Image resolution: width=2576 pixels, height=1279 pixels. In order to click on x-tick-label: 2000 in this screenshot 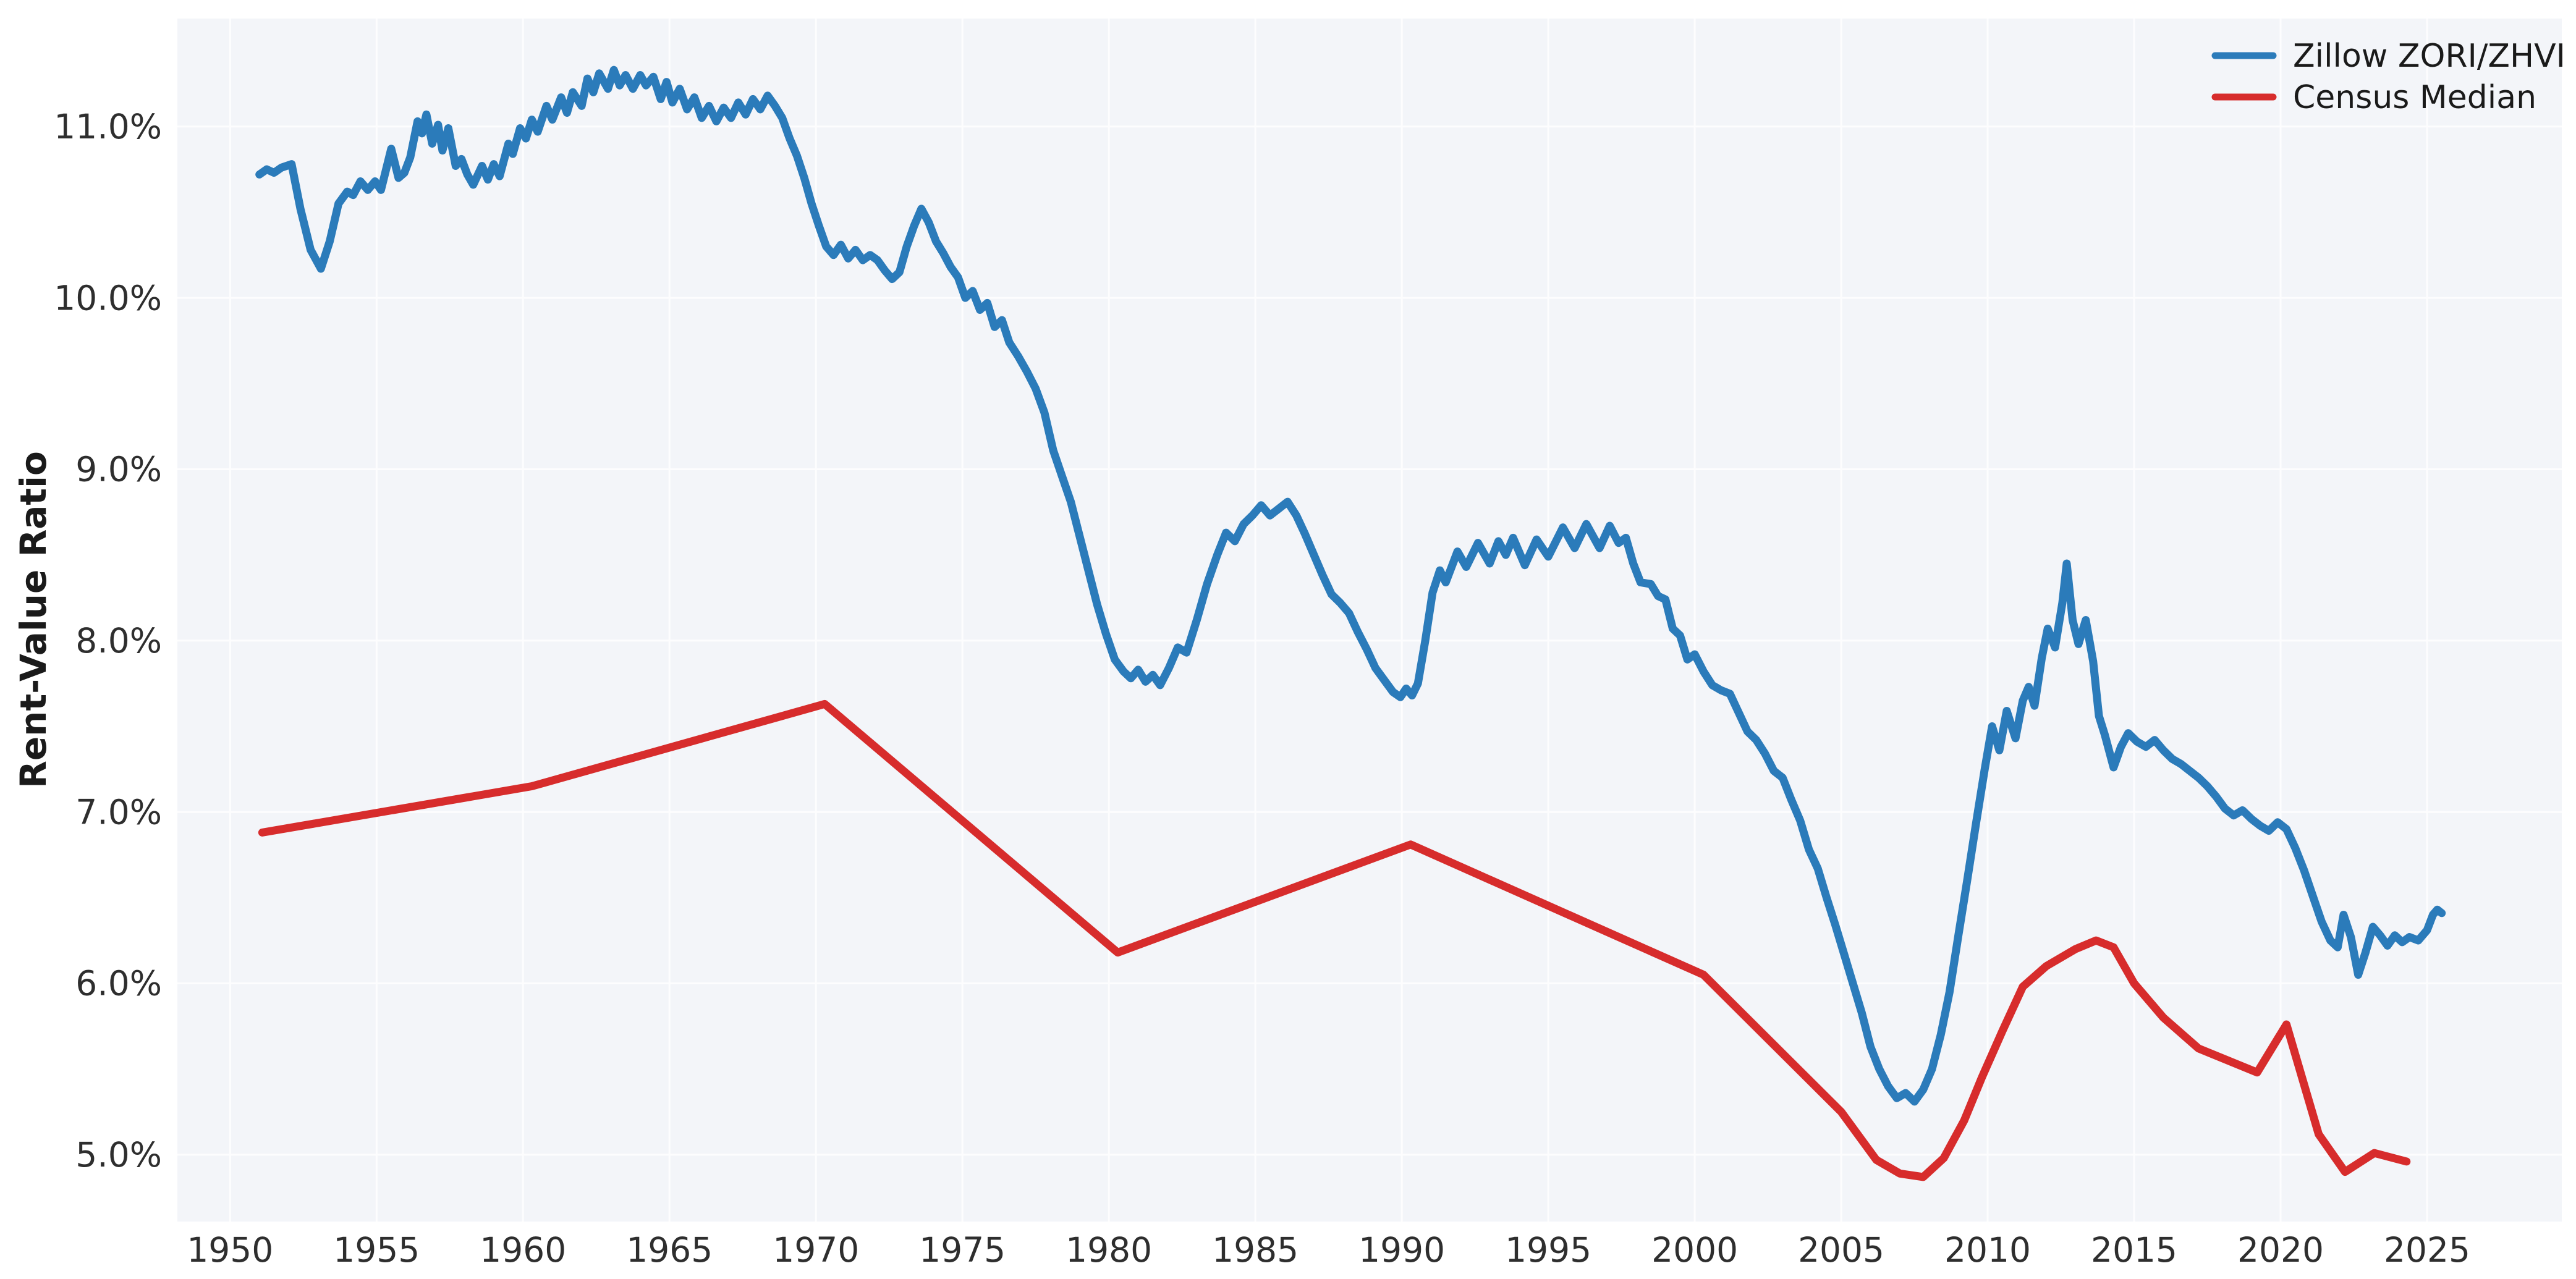, I will do `click(1694, 1250)`.